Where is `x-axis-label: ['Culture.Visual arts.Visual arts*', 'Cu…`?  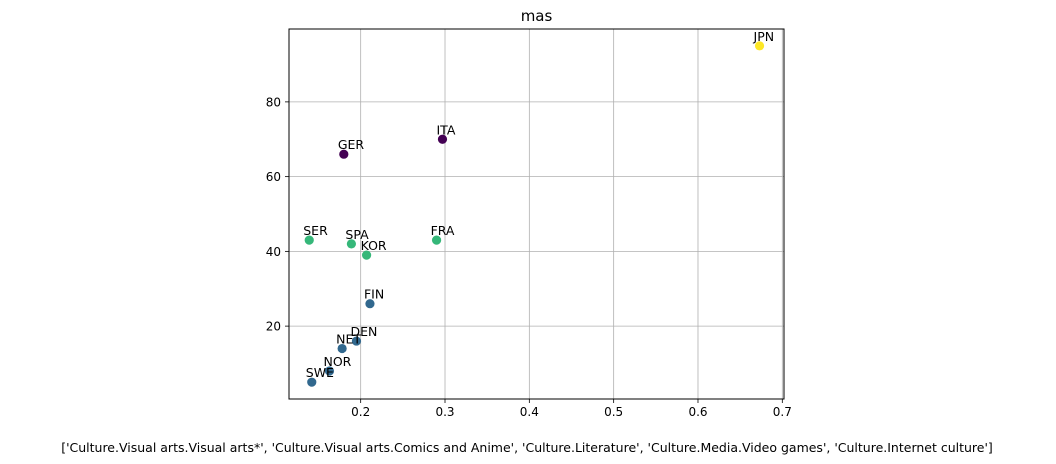 x-axis-label: ['Culture.Visual arts.Visual arts*', 'Cu… is located at coordinates (527, 447).